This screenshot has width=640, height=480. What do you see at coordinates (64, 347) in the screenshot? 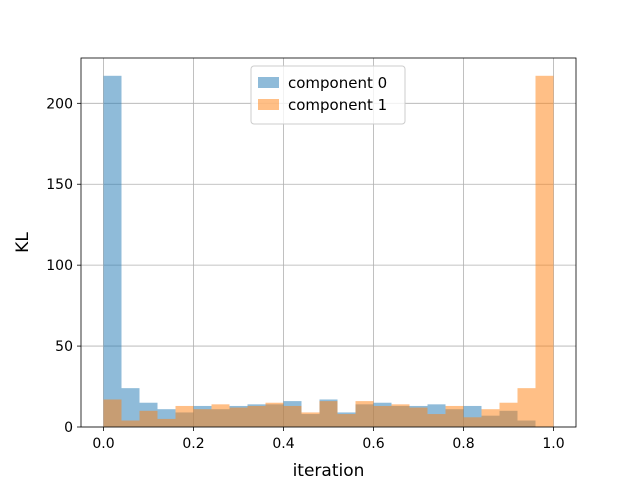
I see `y-tick-label: 50` at bounding box center [64, 347].